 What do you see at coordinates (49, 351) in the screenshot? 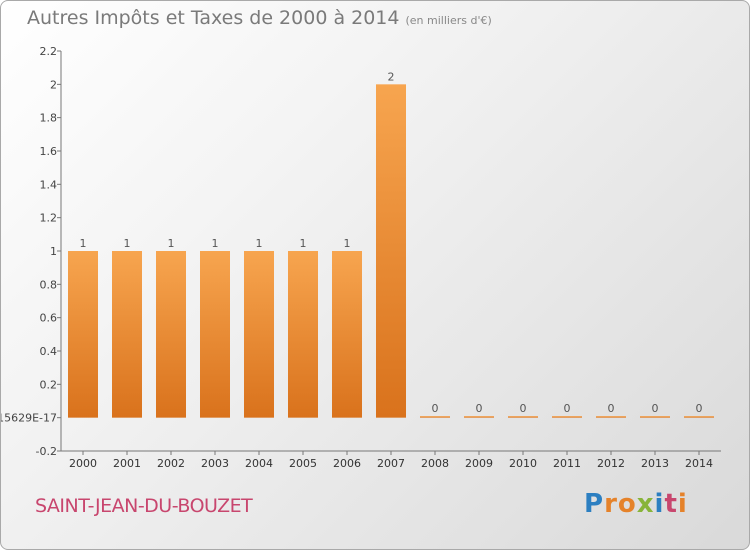
I see `y-tick-label: 0.4` at bounding box center [49, 351].